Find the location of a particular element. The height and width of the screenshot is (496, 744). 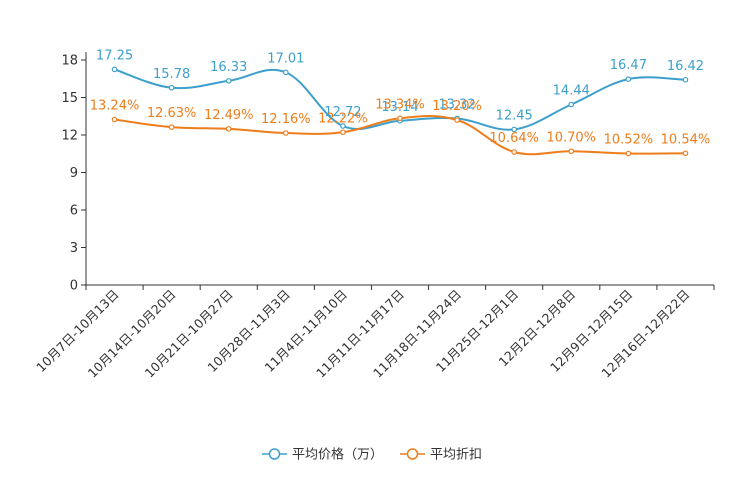

data-label: 16.42 is located at coordinates (685, 66).